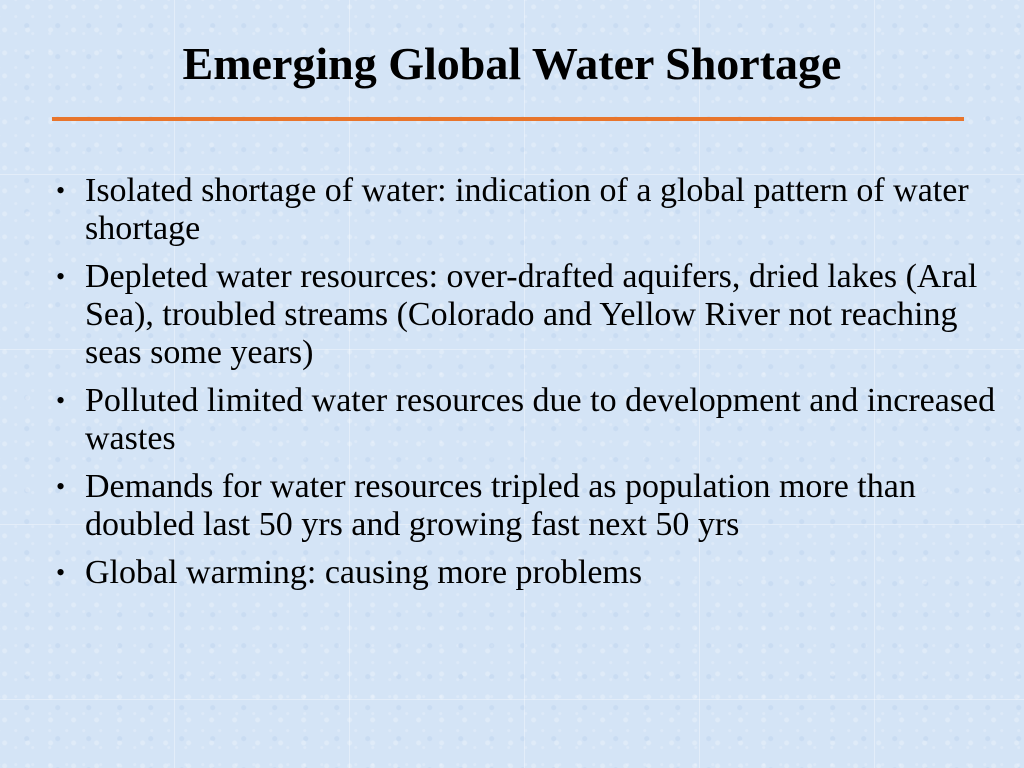  What do you see at coordinates (364, 572) in the screenshot?
I see `bullet-text: Global warming: causing more problems` at bounding box center [364, 572].